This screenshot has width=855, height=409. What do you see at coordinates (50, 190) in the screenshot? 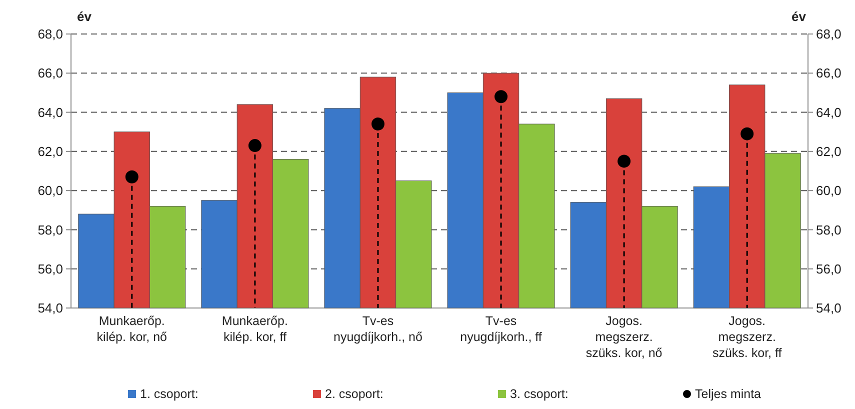
I see `y-tick-label: 60,0` at bounding box center [50, 190].